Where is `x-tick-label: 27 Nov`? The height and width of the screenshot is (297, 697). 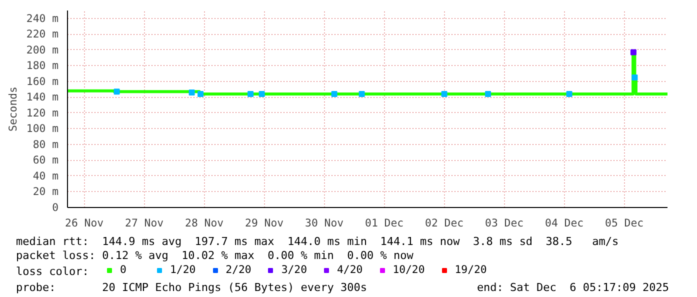 x-tick-label: 27 Nov is located at coordinates (144, 223).